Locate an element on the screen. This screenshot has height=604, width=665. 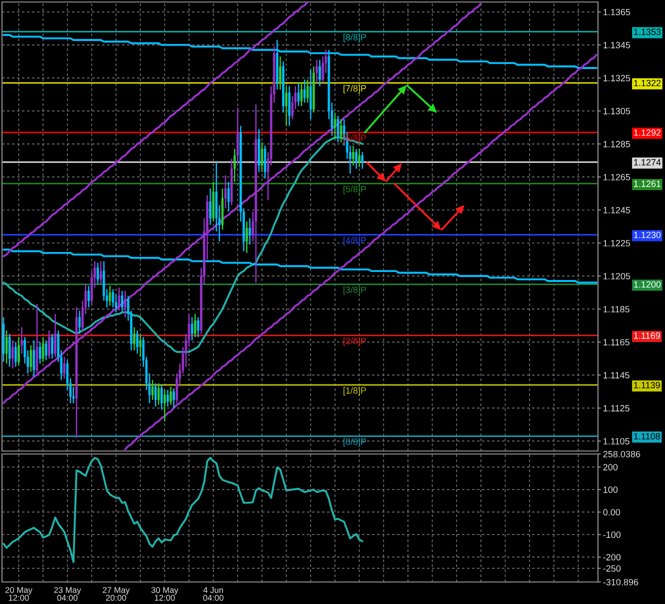
x-tick-label: 23 May 04:00 is located at coordinates (68, 594).